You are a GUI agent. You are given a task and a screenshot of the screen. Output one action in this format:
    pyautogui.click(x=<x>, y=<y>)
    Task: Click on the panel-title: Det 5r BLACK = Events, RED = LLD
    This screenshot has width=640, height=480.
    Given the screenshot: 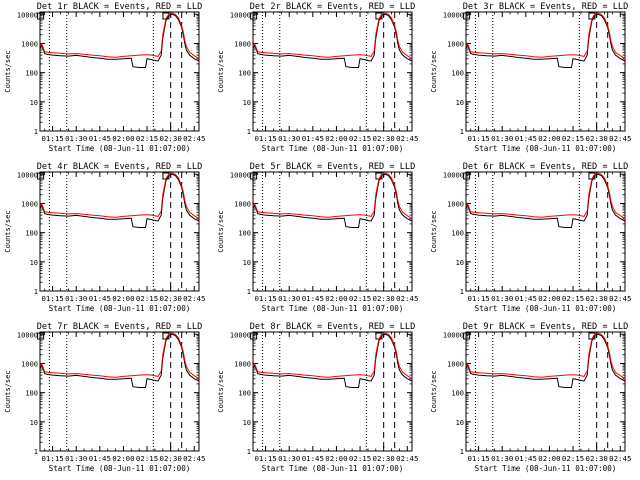 What is the action you would take?
    pyautogui.click(x=333, y=167)
    